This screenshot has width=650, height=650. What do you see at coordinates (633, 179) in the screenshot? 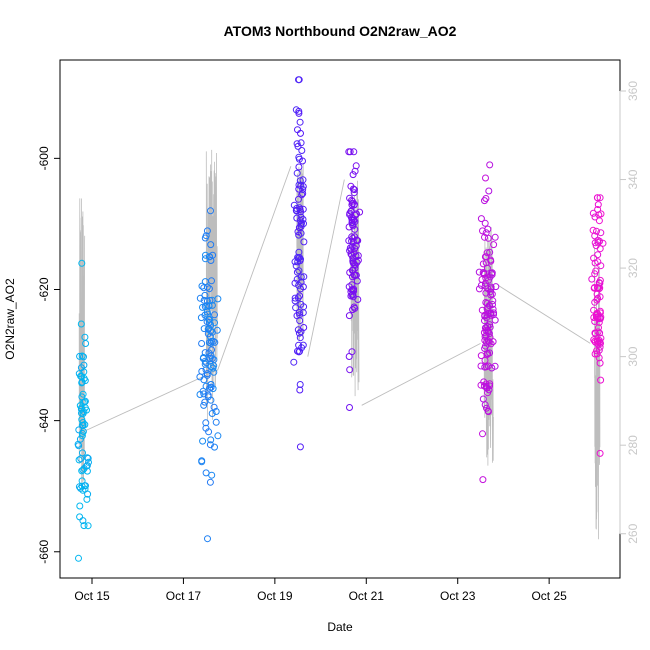
I see `secondary-tick-label: 340` at bounding box center [633, 179].